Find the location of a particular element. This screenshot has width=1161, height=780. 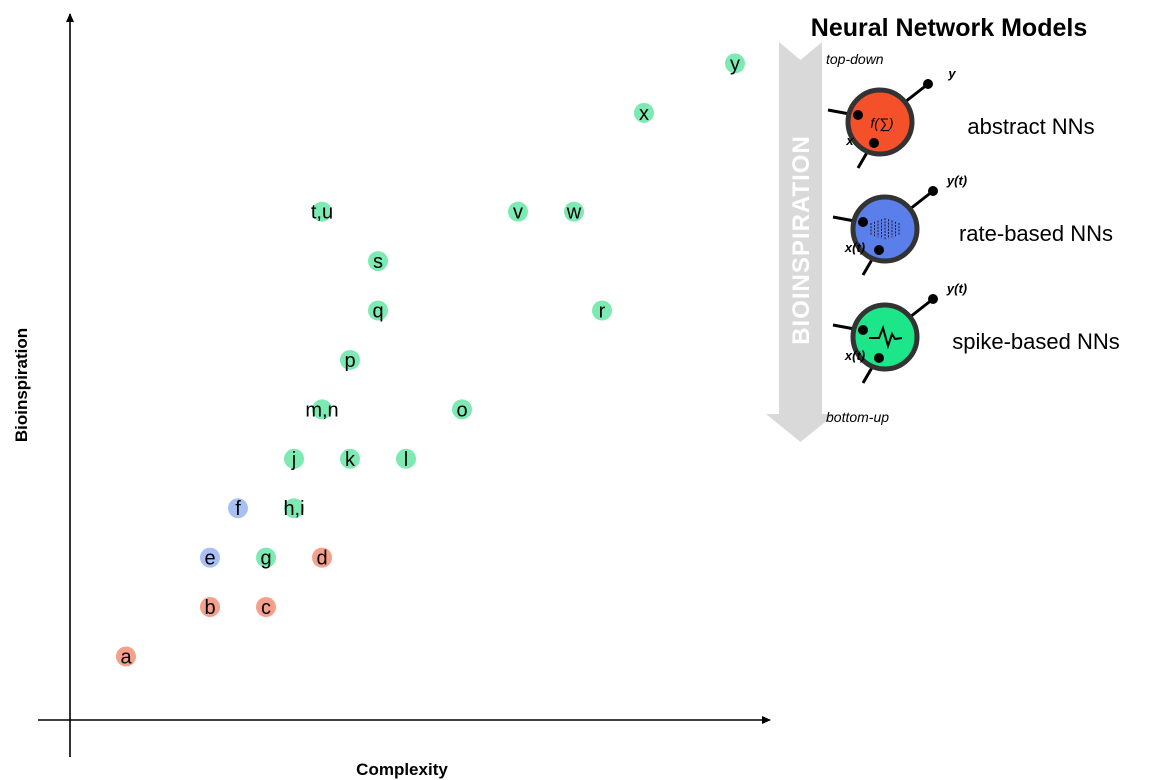

data-point-label: o is located at coordinates (461, 410).